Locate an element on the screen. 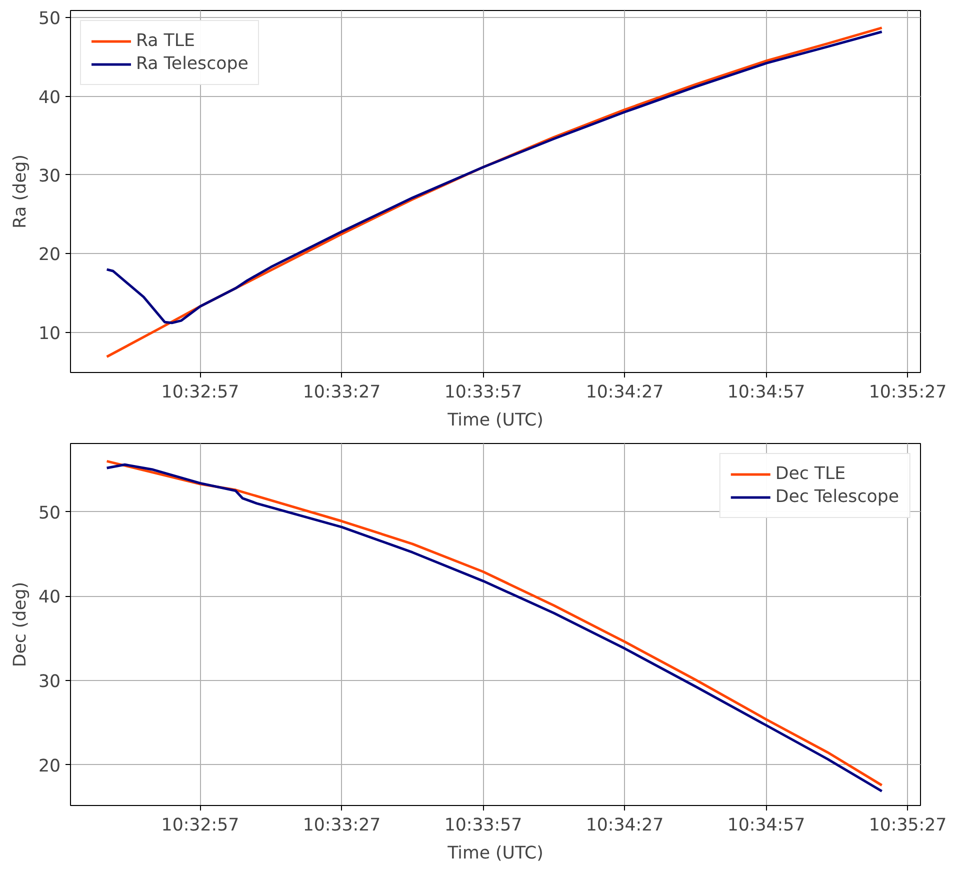 The image size is (959, 873). legend-label: Ra TLE is located at coordinates (165, 41).